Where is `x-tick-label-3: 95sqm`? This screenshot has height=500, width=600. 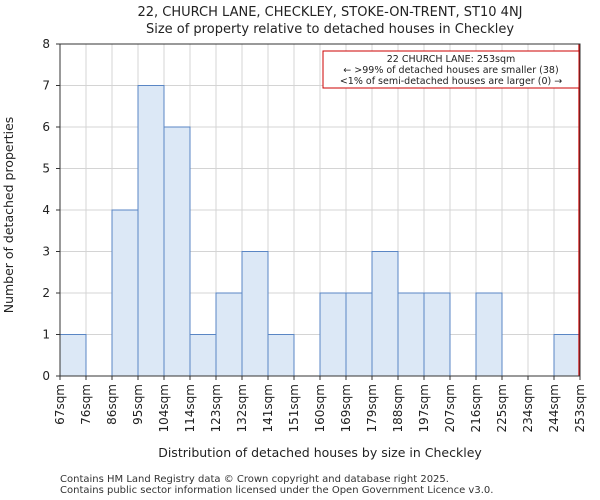 x-tick-label-3: 95sqm is located at coordinates (138, 404).